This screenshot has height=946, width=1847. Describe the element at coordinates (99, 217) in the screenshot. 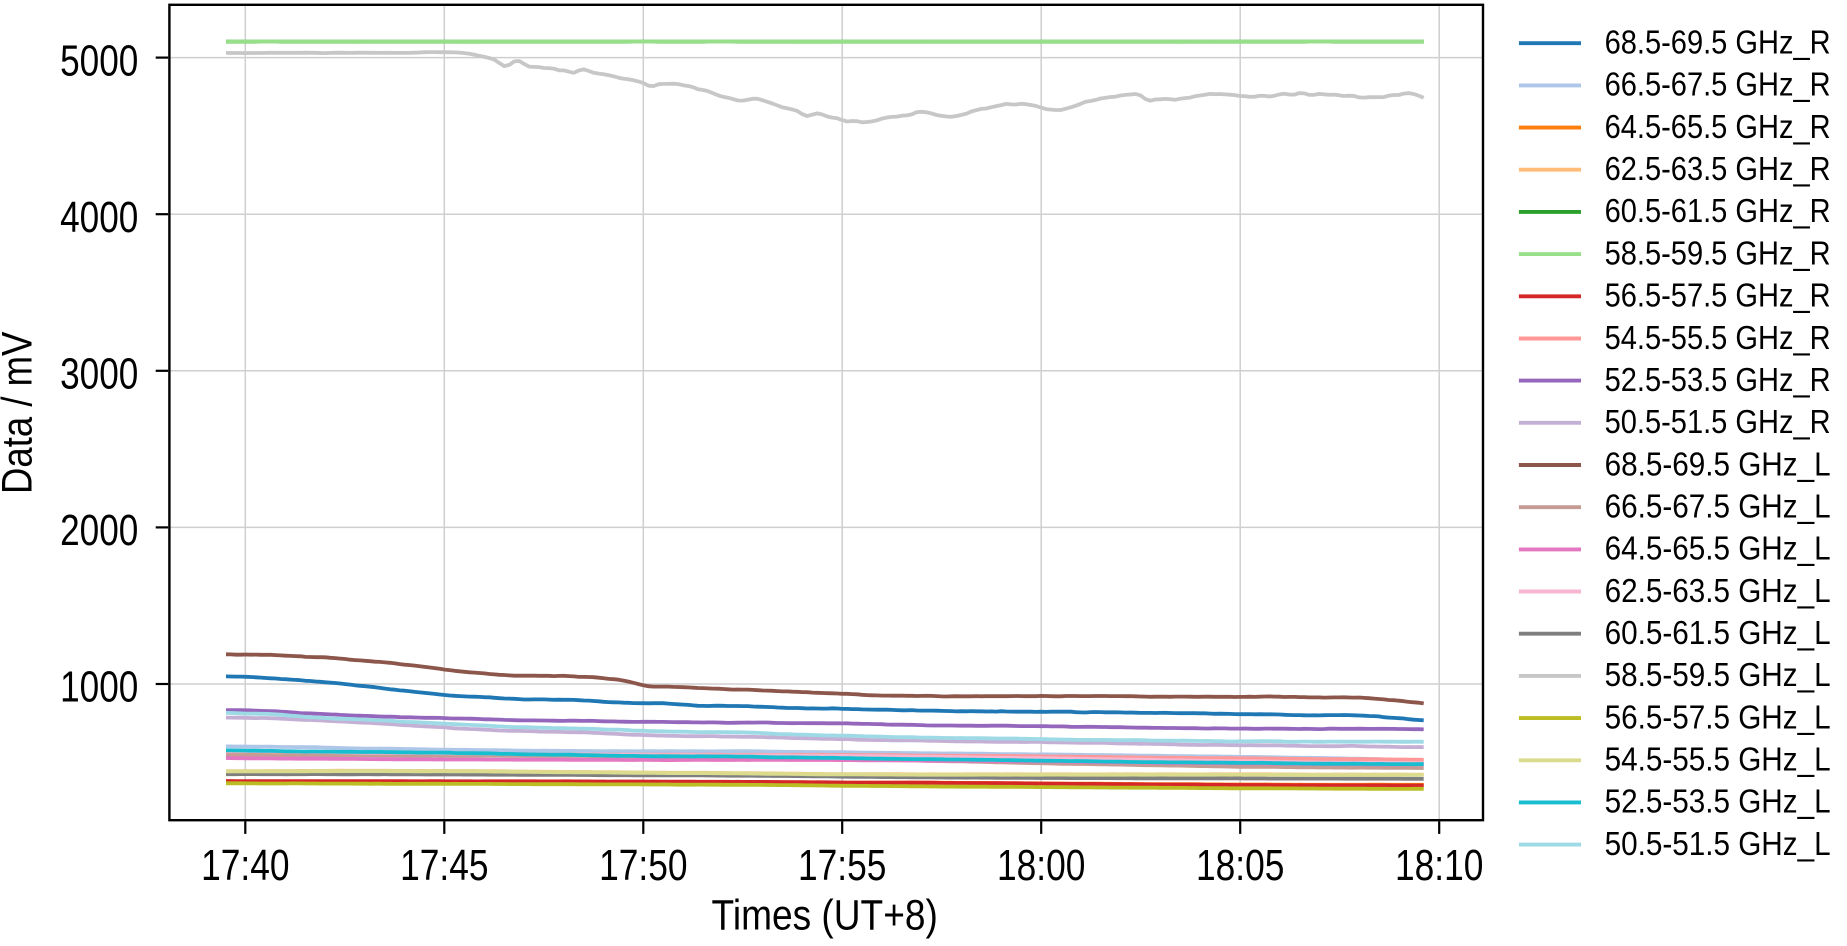

I see `svg-text: 4000` at that location.